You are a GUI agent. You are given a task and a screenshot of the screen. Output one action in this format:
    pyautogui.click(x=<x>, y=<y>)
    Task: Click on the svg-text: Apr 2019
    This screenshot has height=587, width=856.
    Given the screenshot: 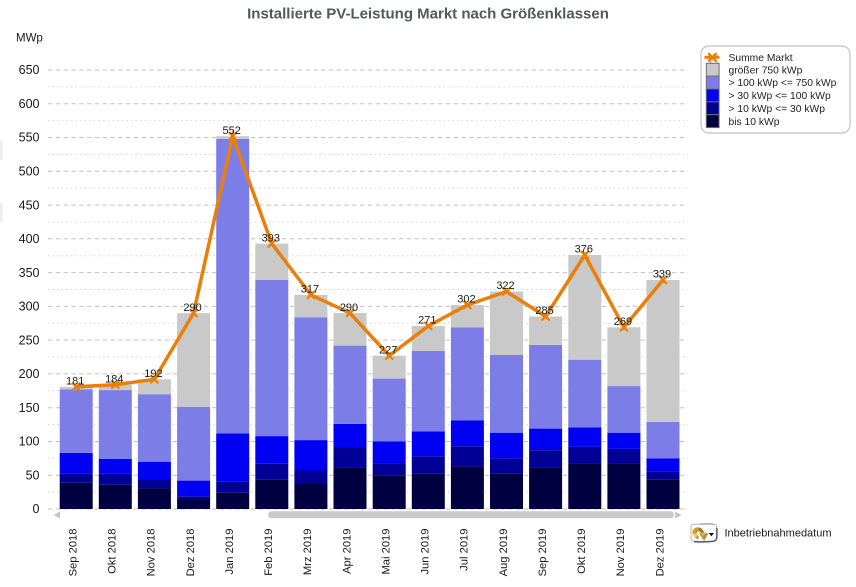 What is the action you would take?
    pyautogui.click(x=347, y=551)
    